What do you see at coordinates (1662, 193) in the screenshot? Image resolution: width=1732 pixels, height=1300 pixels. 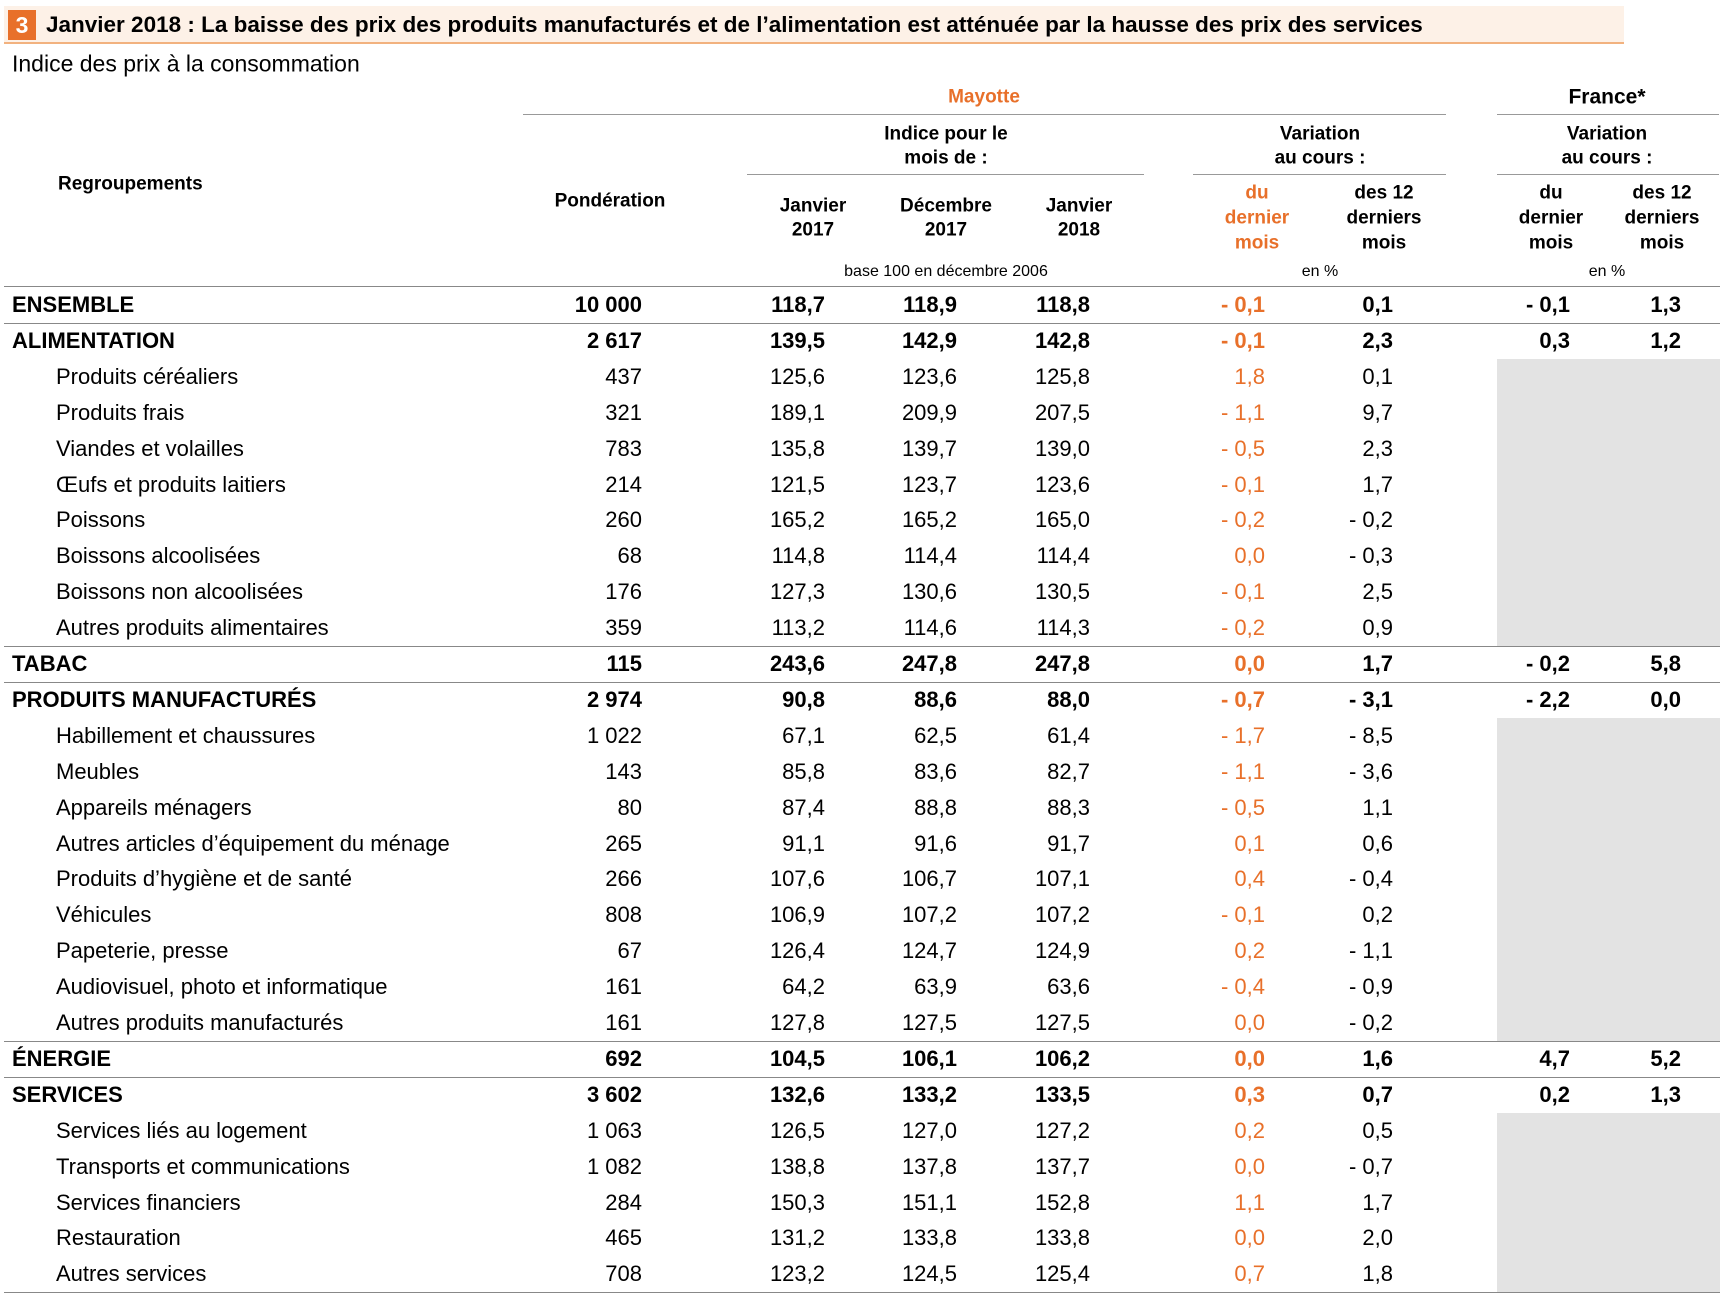 I see `column-header: des 12` at bounding box center [1662, 193].